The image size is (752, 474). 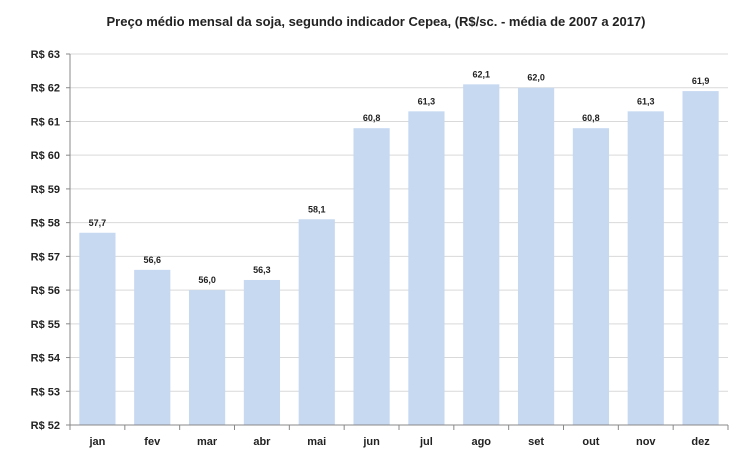 What do you see at coordinates (45, 257) in the screenshot?
I see `y-tick-label: R$ 57` at bounding box center [45, 257].